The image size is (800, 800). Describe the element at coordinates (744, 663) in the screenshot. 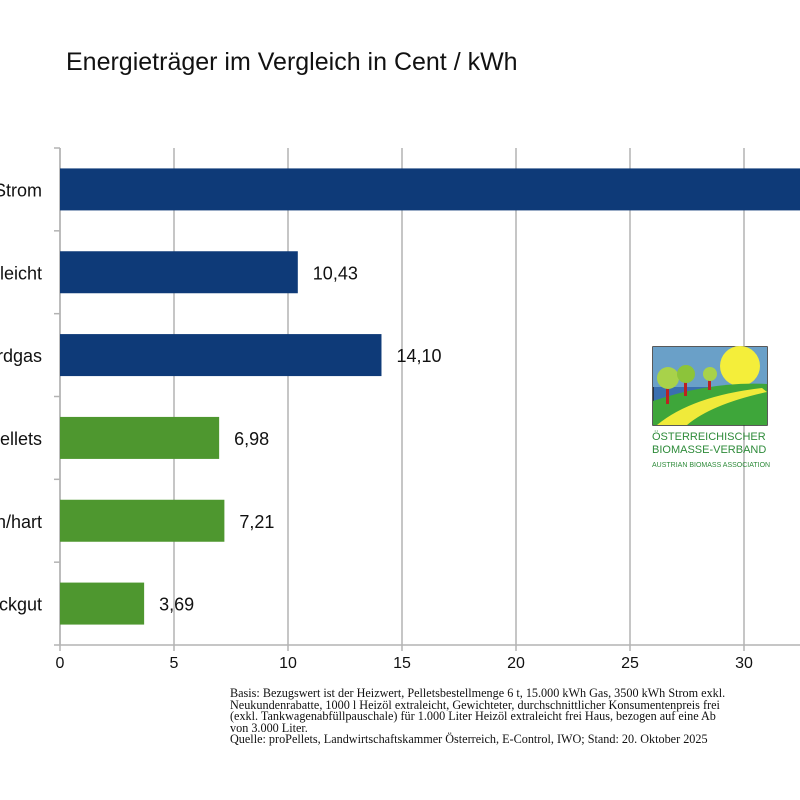

I see `x-tick-label: 30` at that location.